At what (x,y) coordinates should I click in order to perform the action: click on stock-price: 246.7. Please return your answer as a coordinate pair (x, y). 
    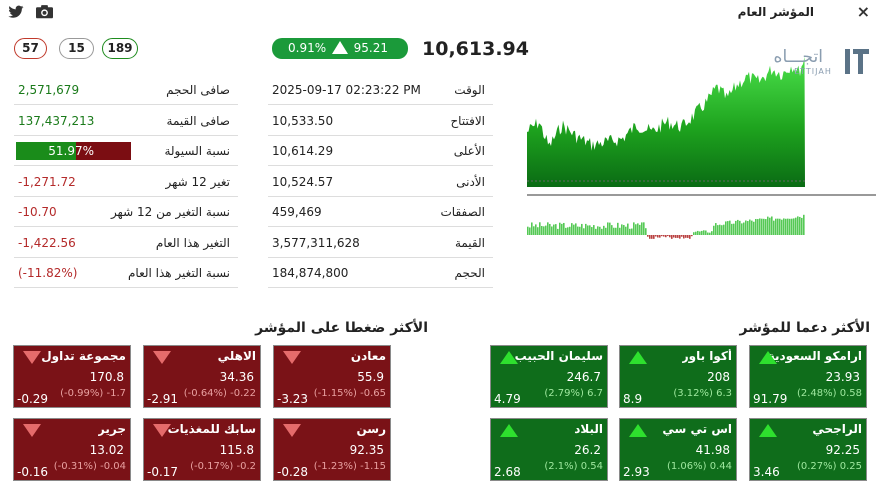
    Looking at the image, I should click on (583, 377).